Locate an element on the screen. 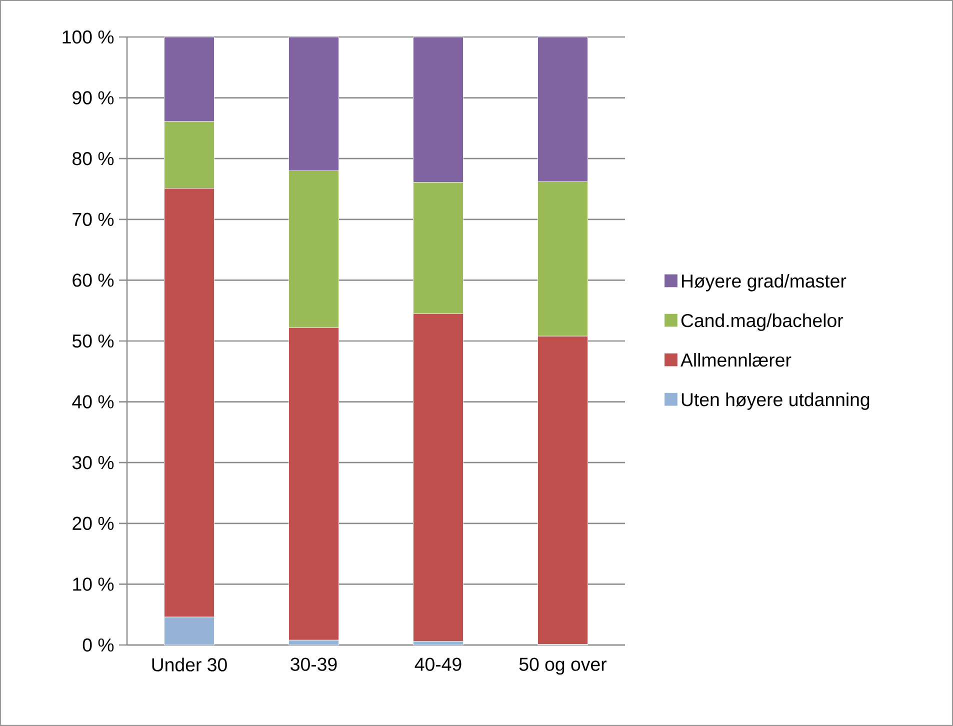 The height and width of the screenshot is (726, 953). x-tick-label: 40-49 is located at coordinates (438, 664).